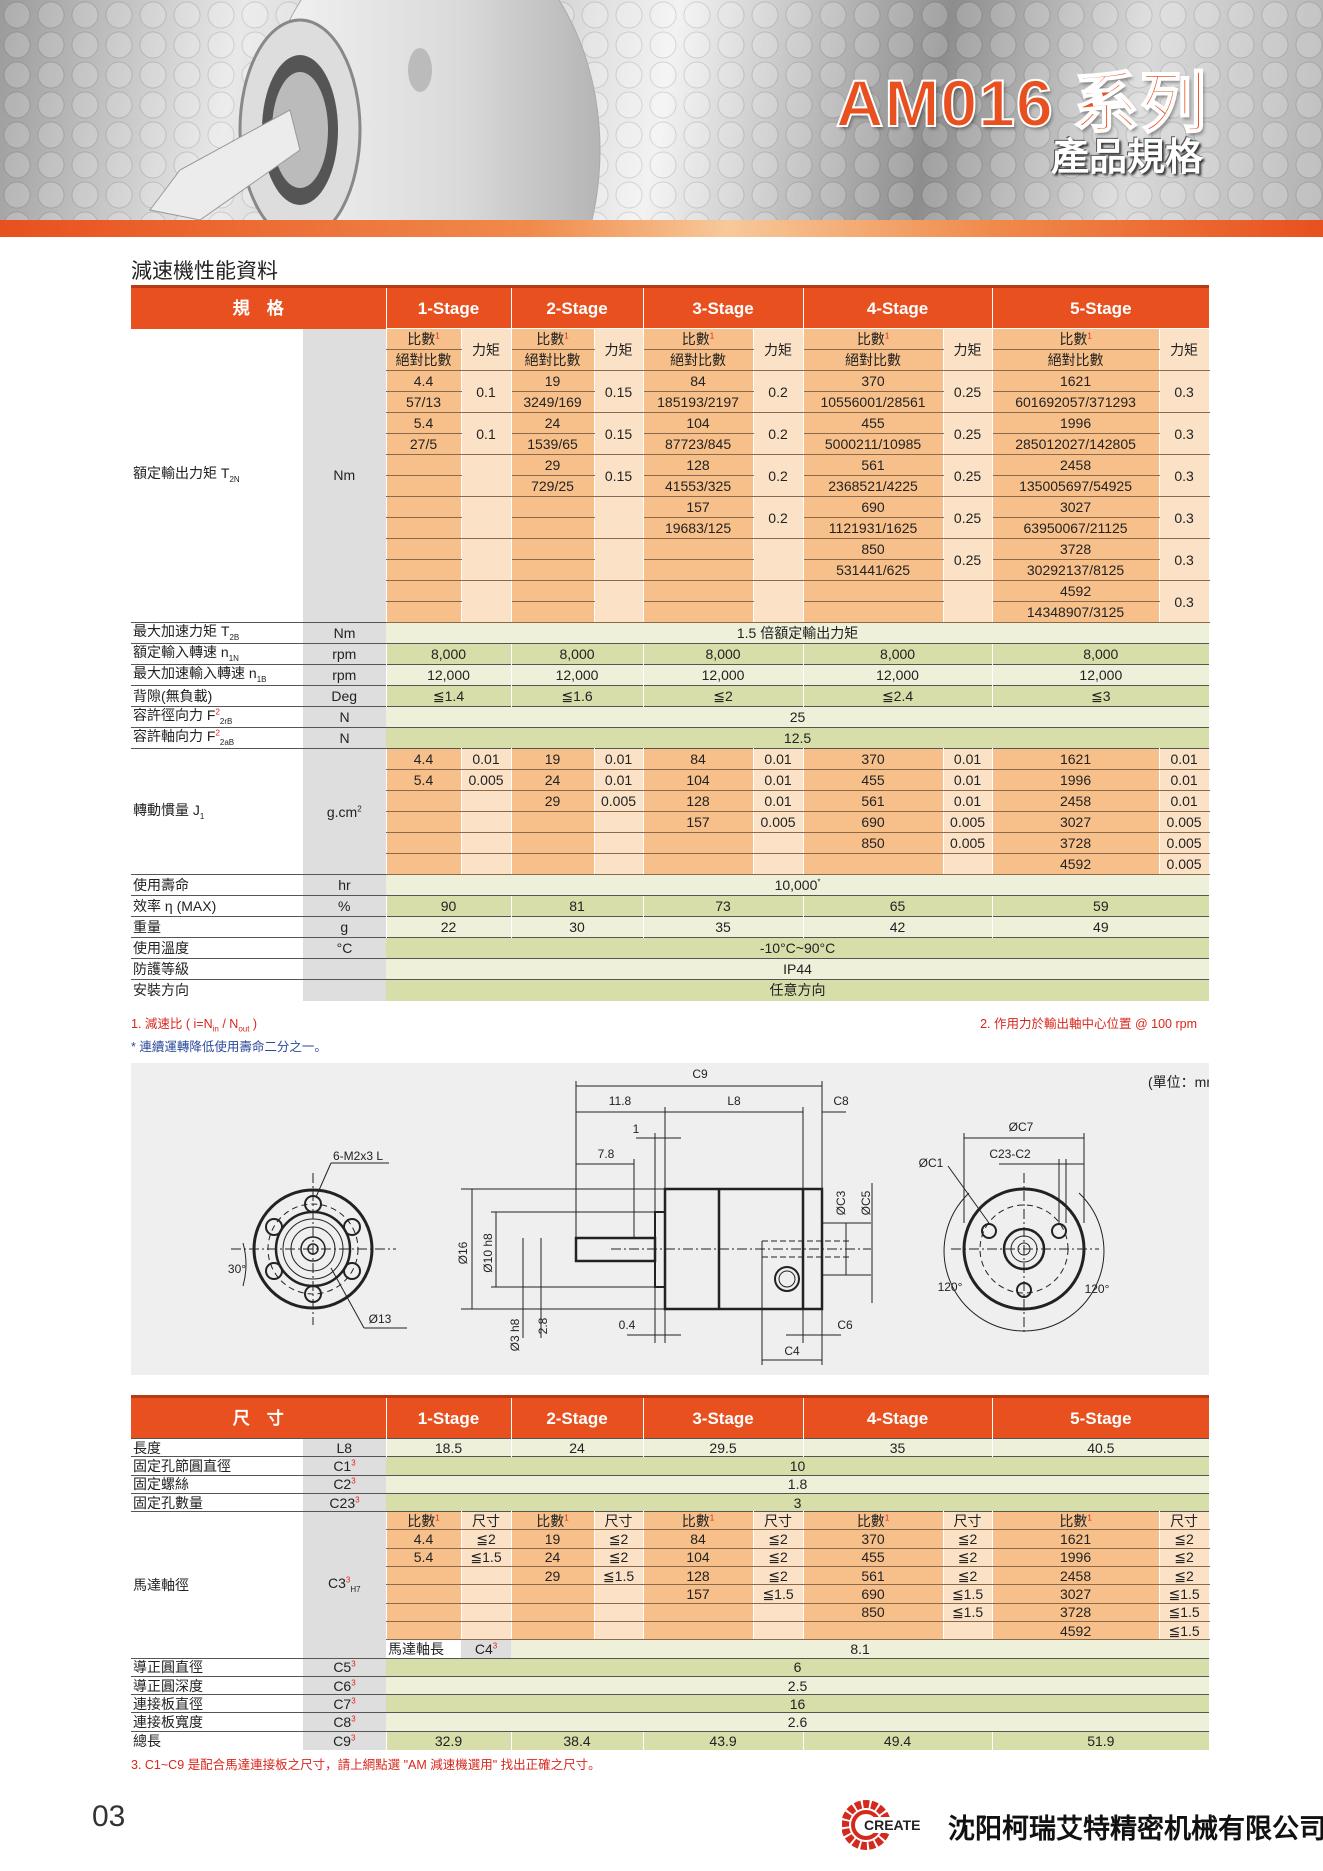  Describe the element at coordinates (1100, 696) in the screenshot. I see `stage-value: ≦3` at that location.